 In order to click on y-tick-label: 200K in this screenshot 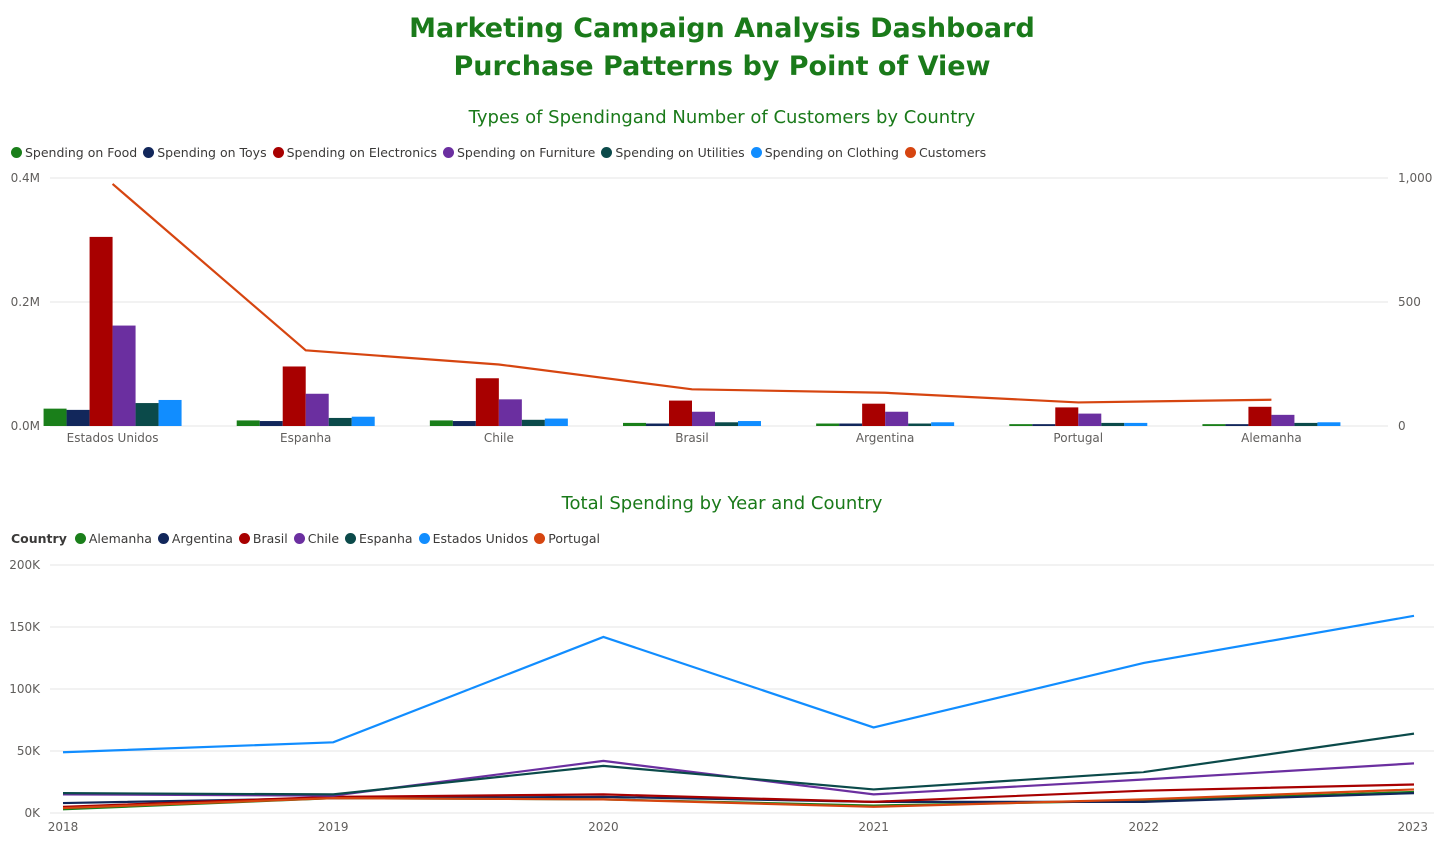, I will do `click(25, 565)`.